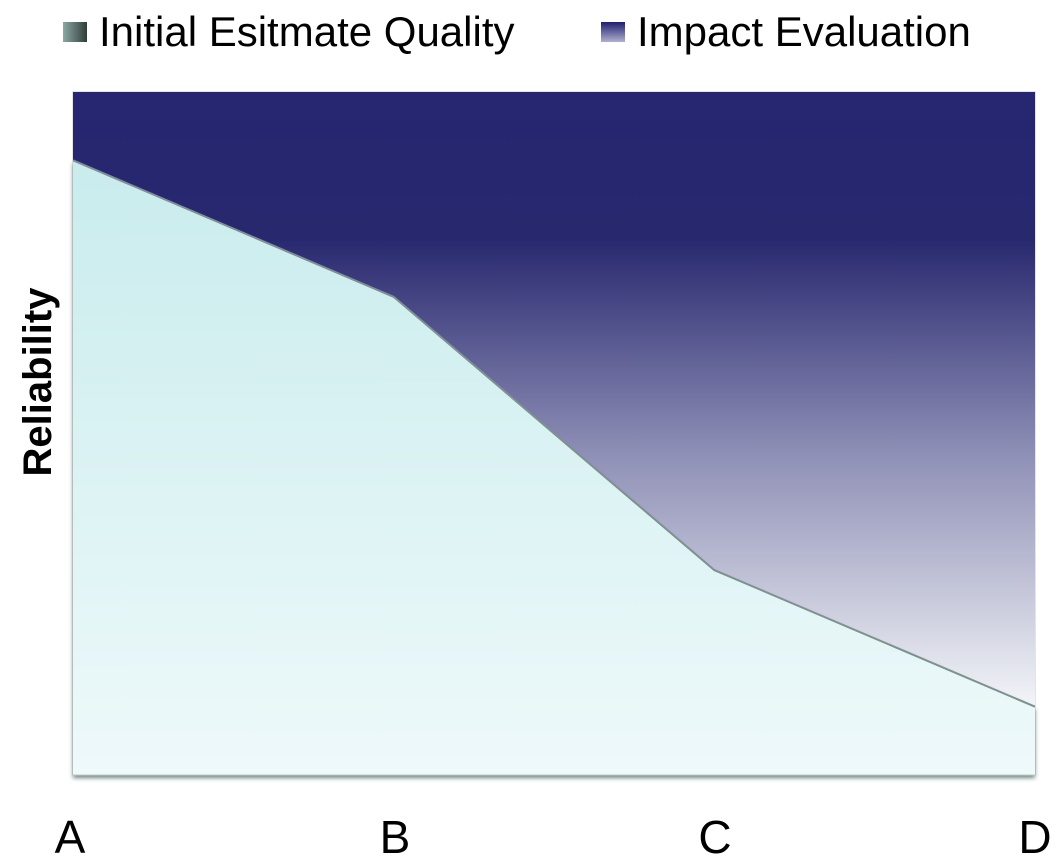  Describe the element at coordinates (1034, 835) in the screenshot. I see `x-tick-label: D` at that location.